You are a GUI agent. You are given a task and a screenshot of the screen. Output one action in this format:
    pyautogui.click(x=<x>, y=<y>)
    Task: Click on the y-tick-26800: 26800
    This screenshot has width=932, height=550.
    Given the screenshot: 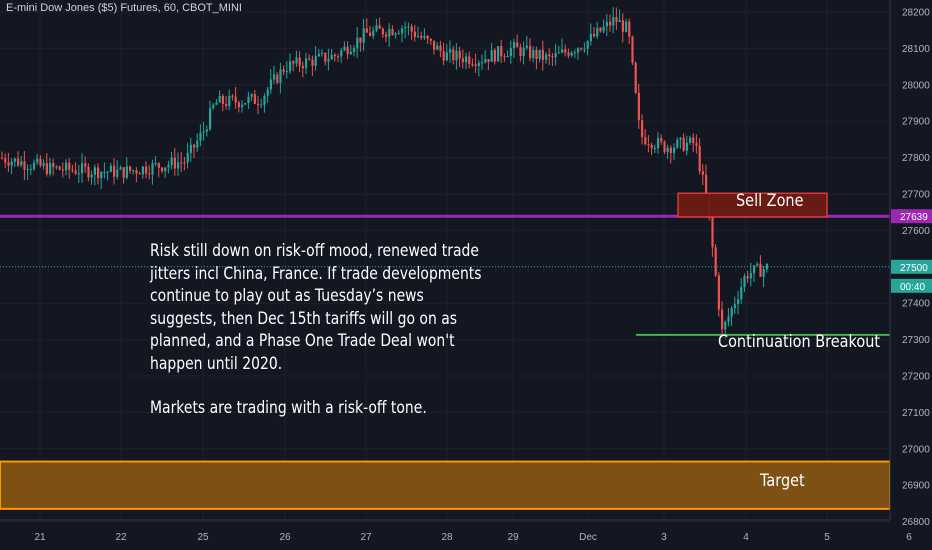 What is the action you would take?
    pyautogui.click(x=916, y=522)
    